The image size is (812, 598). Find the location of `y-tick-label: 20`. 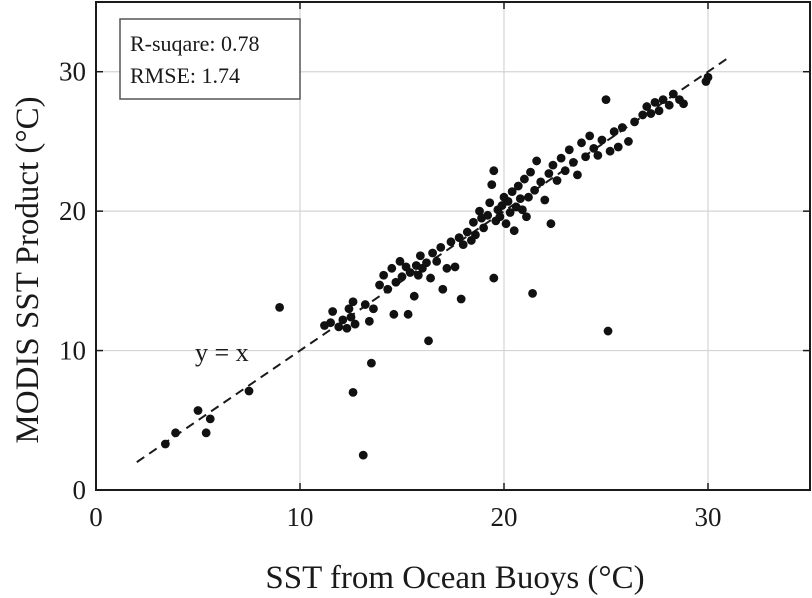

y-tick-label: 20 is located at coordinates (72, 211).